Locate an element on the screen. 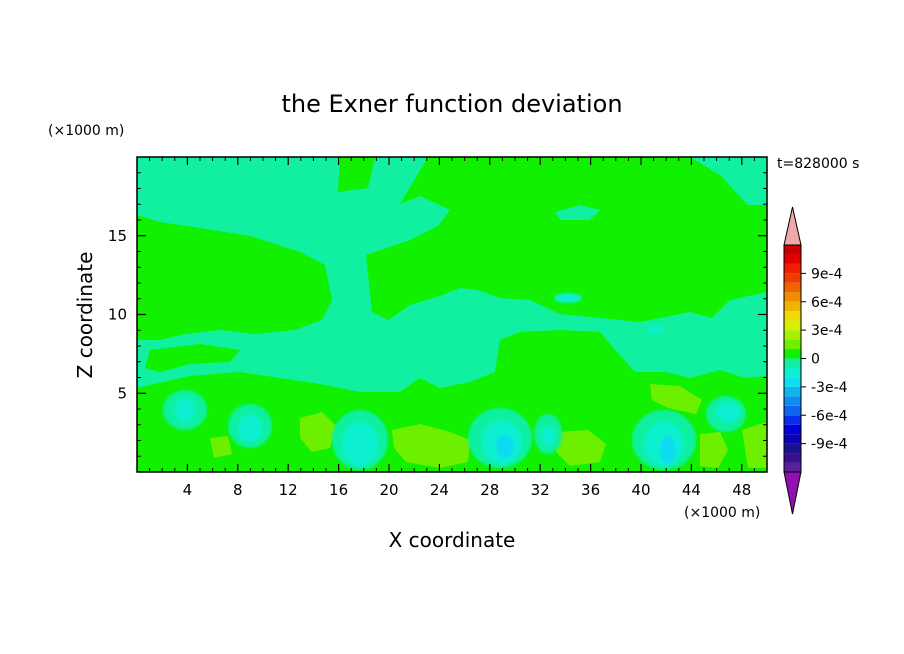  x-tick-label: 36 is located at coordinates (590, 490).